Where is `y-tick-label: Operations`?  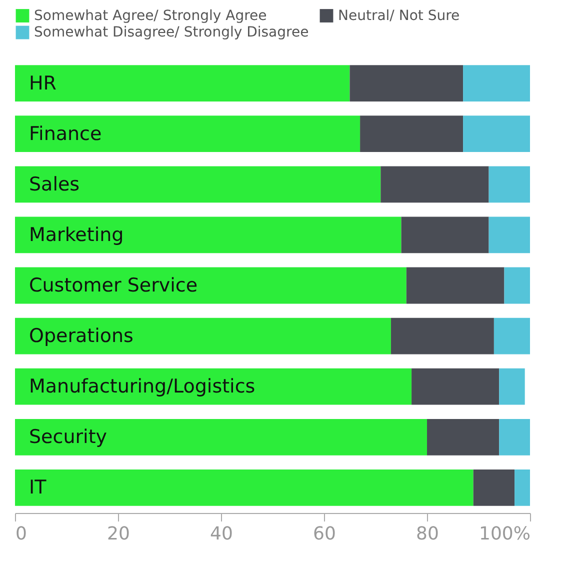
y-tick-label: Operations is located at coordinates (81, 336).